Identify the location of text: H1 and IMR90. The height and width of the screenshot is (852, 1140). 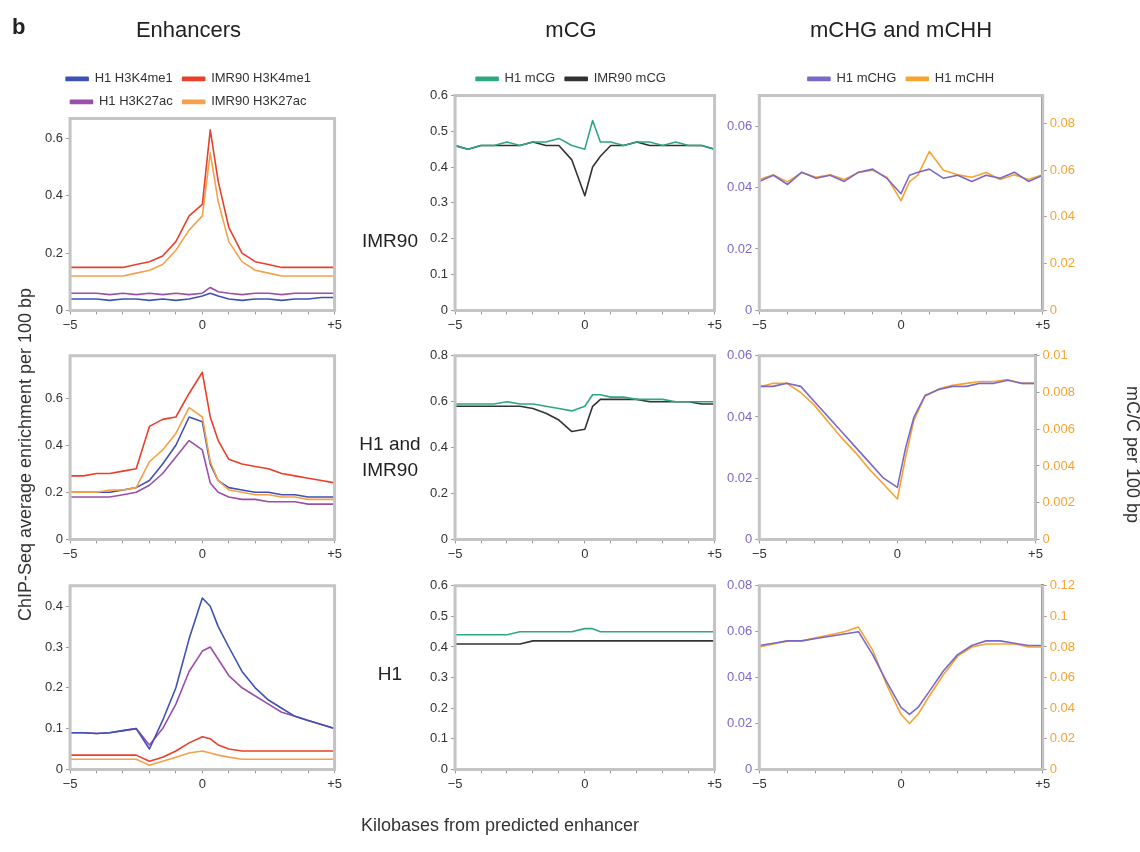
(390, 457).